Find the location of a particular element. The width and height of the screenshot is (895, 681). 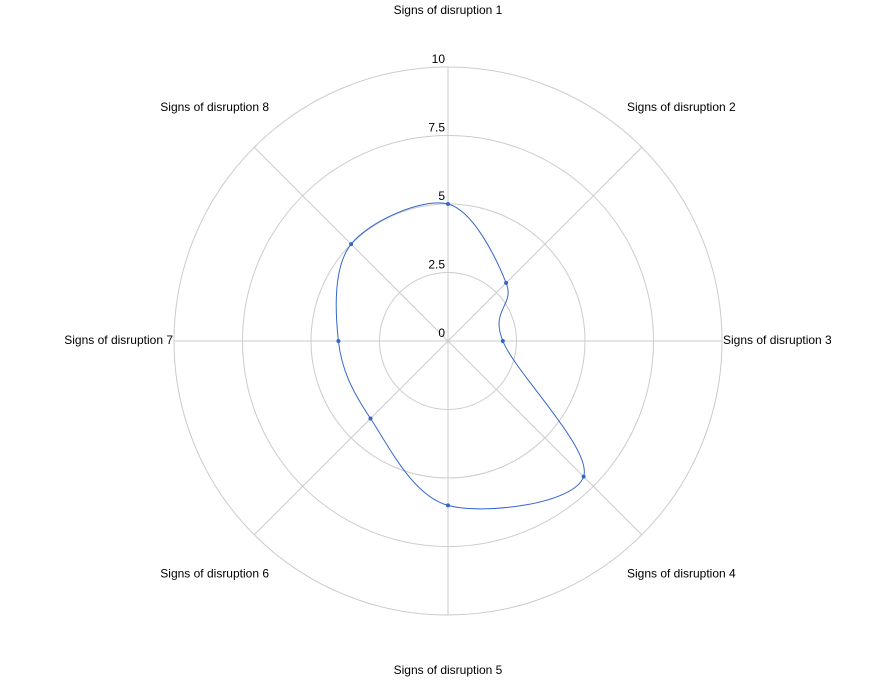

tick-label: 5 is located at coordinates (441, 196).